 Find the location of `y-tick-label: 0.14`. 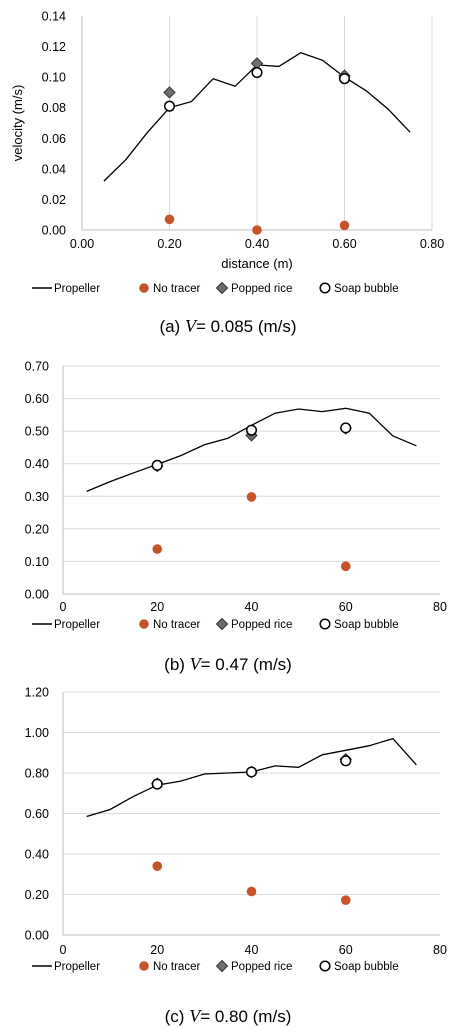

y-tick-label: 0.14 is located at coordinates (54, 17).